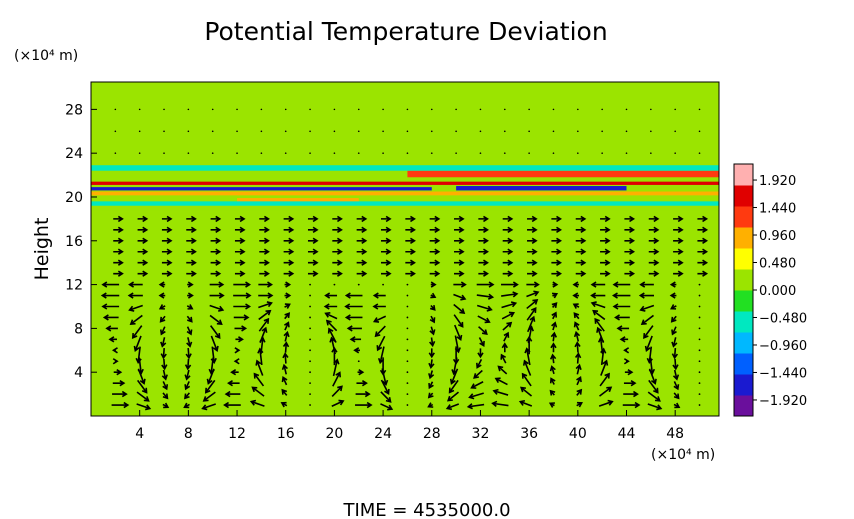 The width and height of the screenshot is (854, 519). What do you see at coordinates (675, 434) in the screenshot?
I see `x-tick-label-11: 48` at bounding box center [675, 434].